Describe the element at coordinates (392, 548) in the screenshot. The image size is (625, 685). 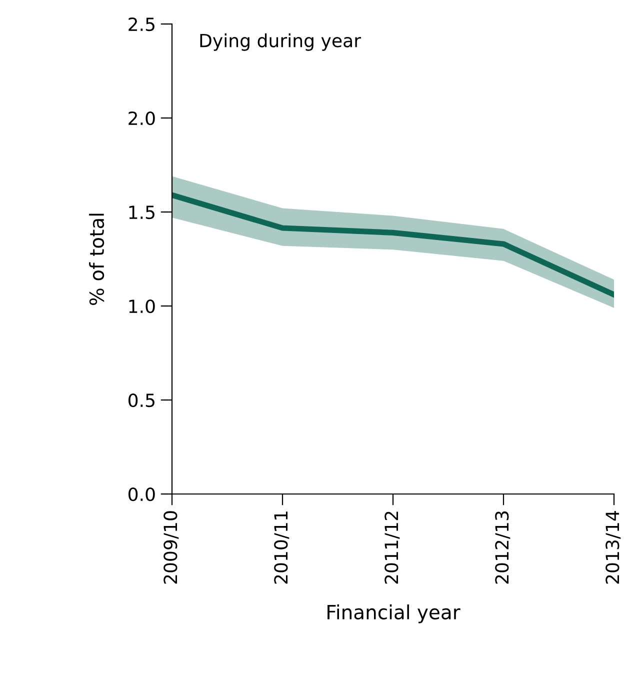
I see `x-tick-label: 2011/12` at that location.